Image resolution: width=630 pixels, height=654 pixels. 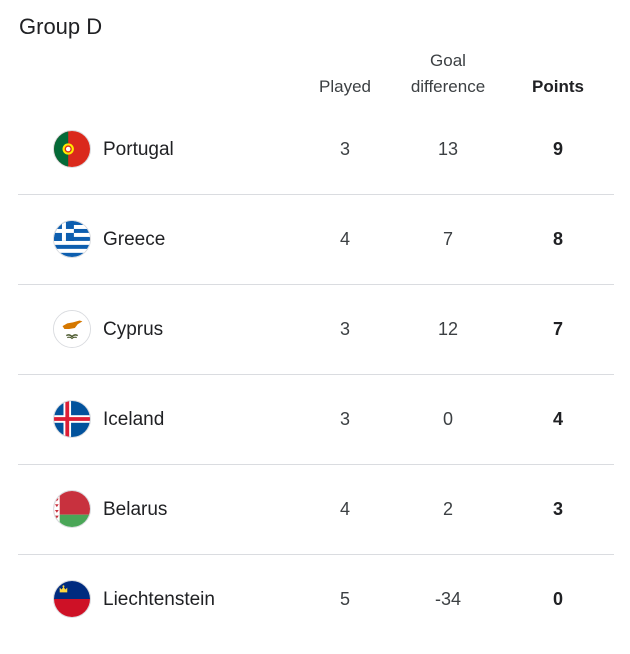 I want to click on goal-difference-value: -34, so click(x=447, y=599).